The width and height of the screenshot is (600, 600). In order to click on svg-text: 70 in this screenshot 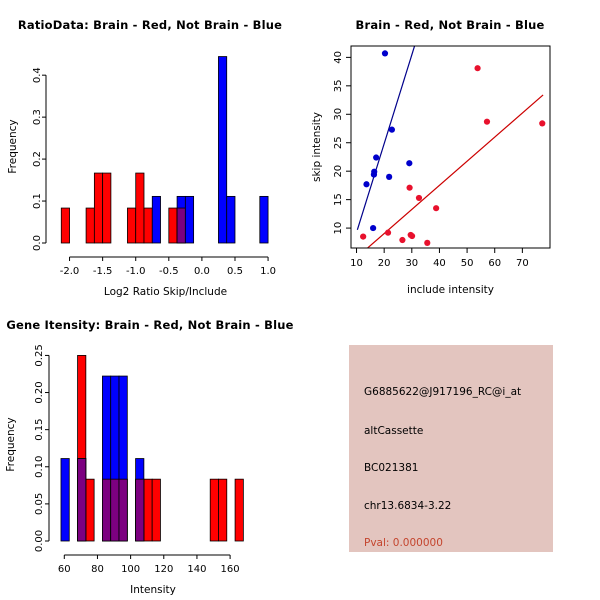, I will do `click(522, 263)`.